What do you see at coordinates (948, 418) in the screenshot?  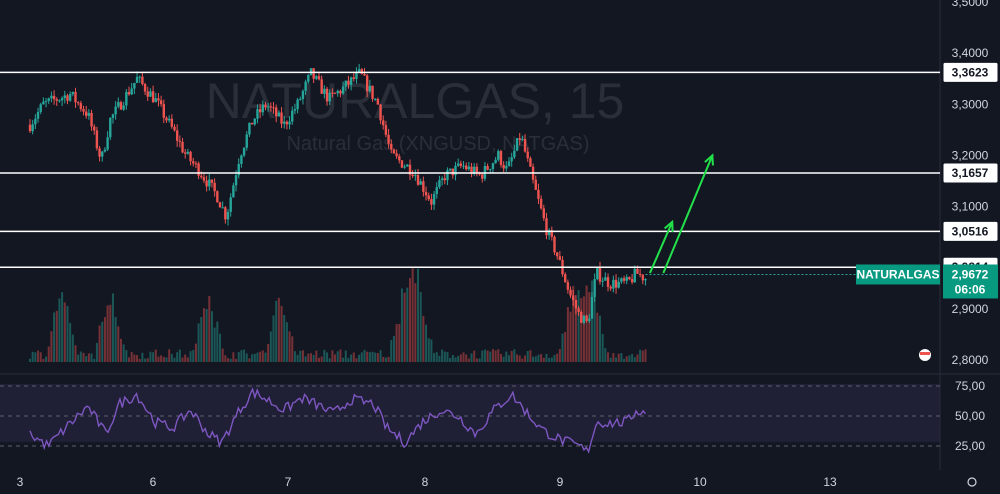 I see `chart-controls` at bounding box center [948, 418].